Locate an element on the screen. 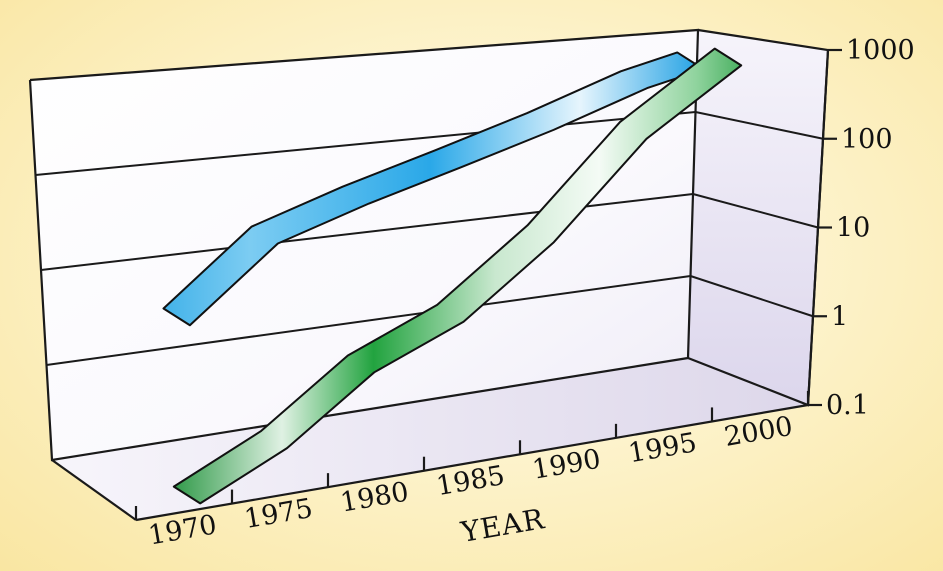  y-axis-ticks: 0.1 1 10 100 1000 is located at coordinates (861, 228).